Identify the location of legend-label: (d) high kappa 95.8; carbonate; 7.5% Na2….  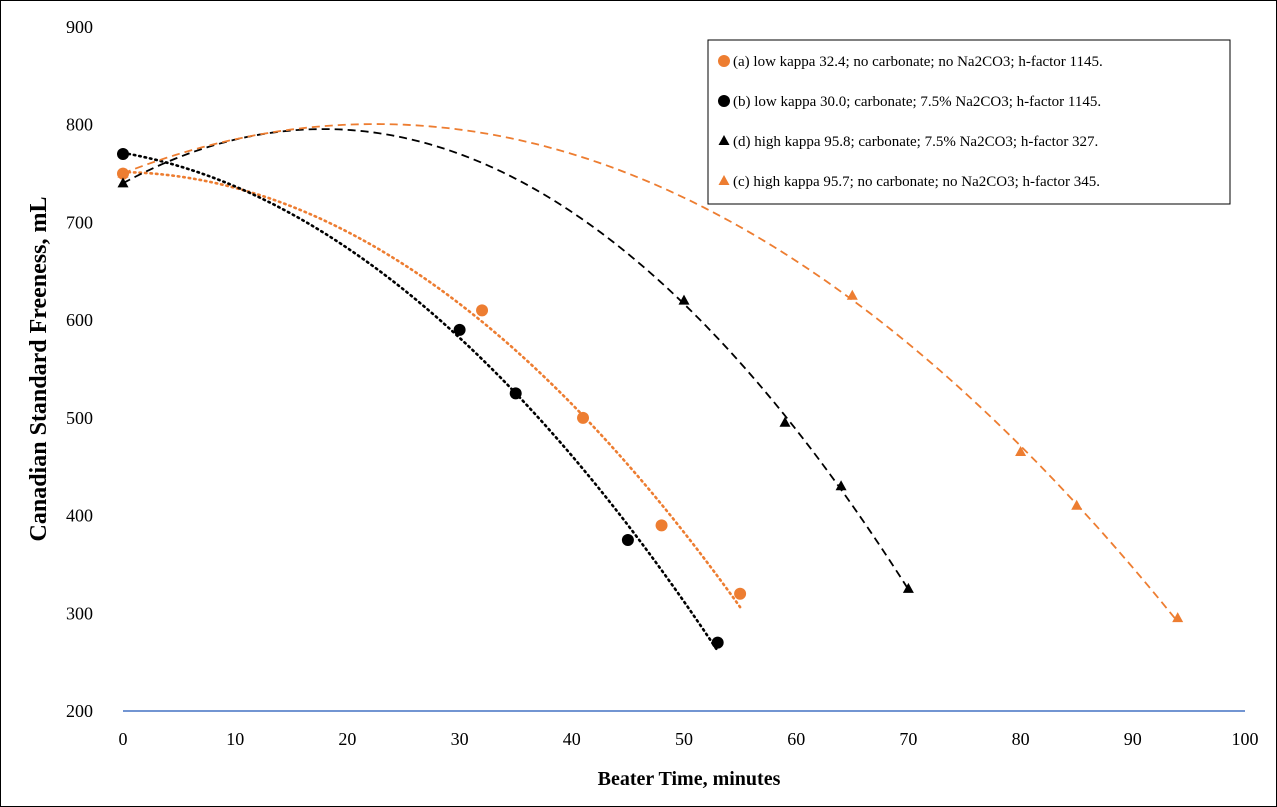
(915, 142).